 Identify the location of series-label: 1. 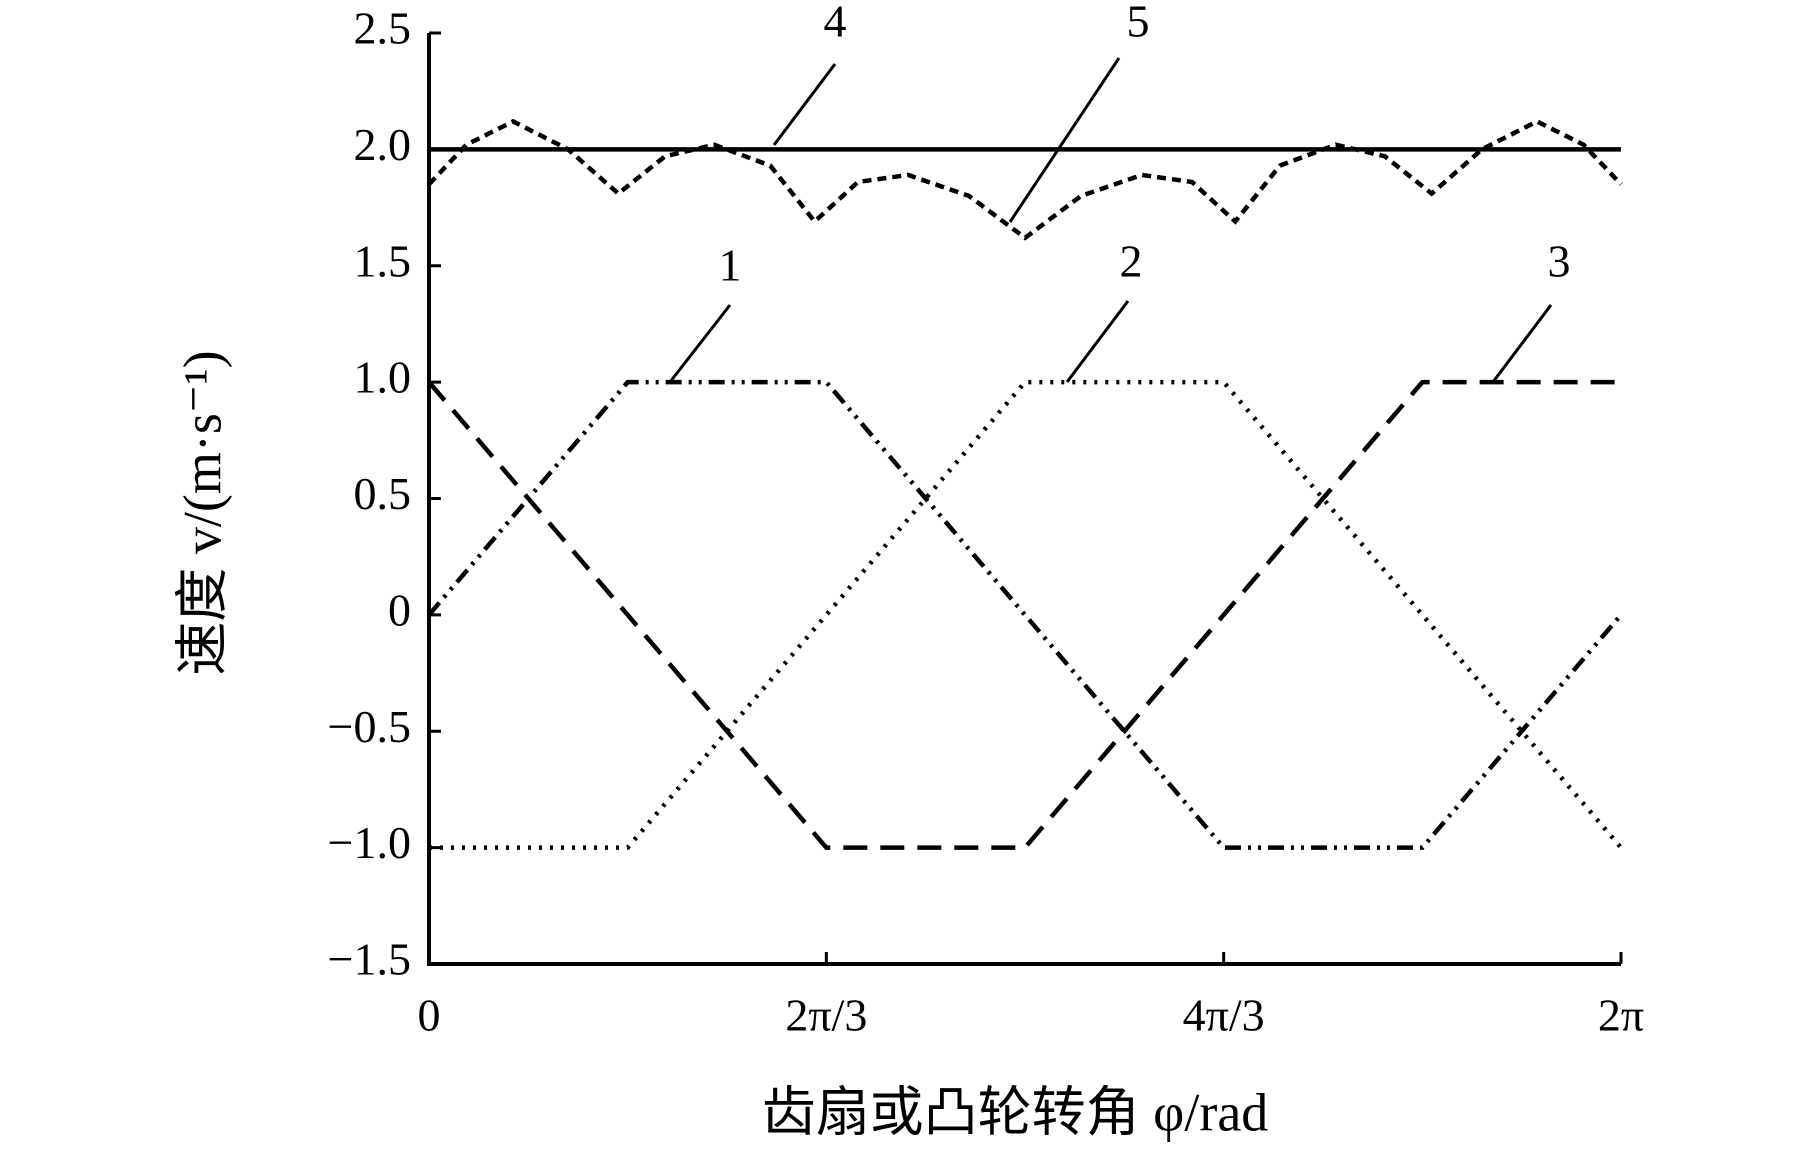
(730, 265).